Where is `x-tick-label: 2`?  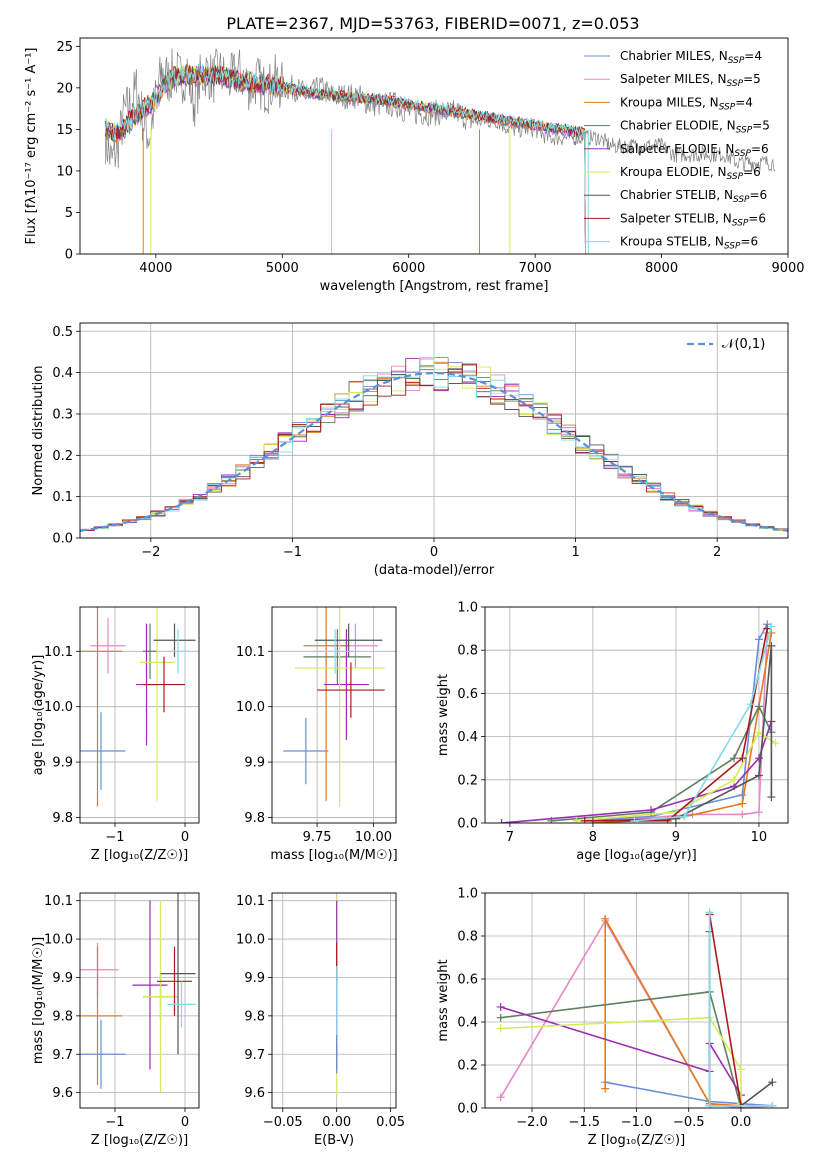 x-tick-label: 2 is located at coordinates (717, 552).